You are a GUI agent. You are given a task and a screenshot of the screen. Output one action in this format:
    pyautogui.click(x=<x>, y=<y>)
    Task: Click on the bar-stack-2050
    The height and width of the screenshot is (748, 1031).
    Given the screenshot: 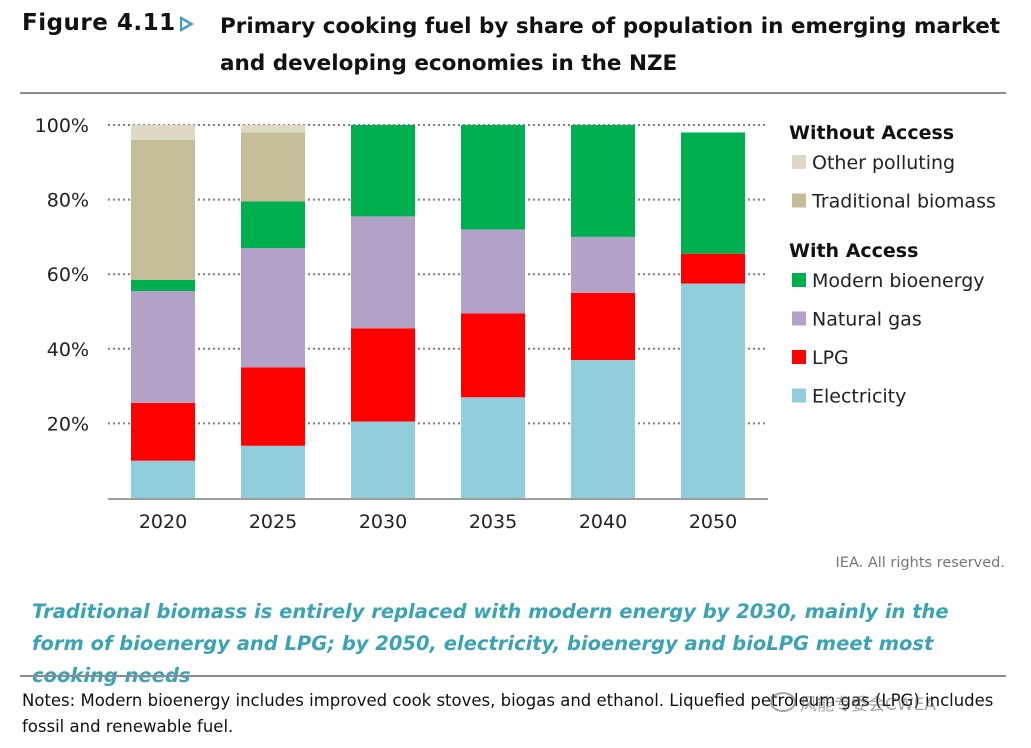 What is the action you would take?
    pyautogui.click(x=713, y=315)
    